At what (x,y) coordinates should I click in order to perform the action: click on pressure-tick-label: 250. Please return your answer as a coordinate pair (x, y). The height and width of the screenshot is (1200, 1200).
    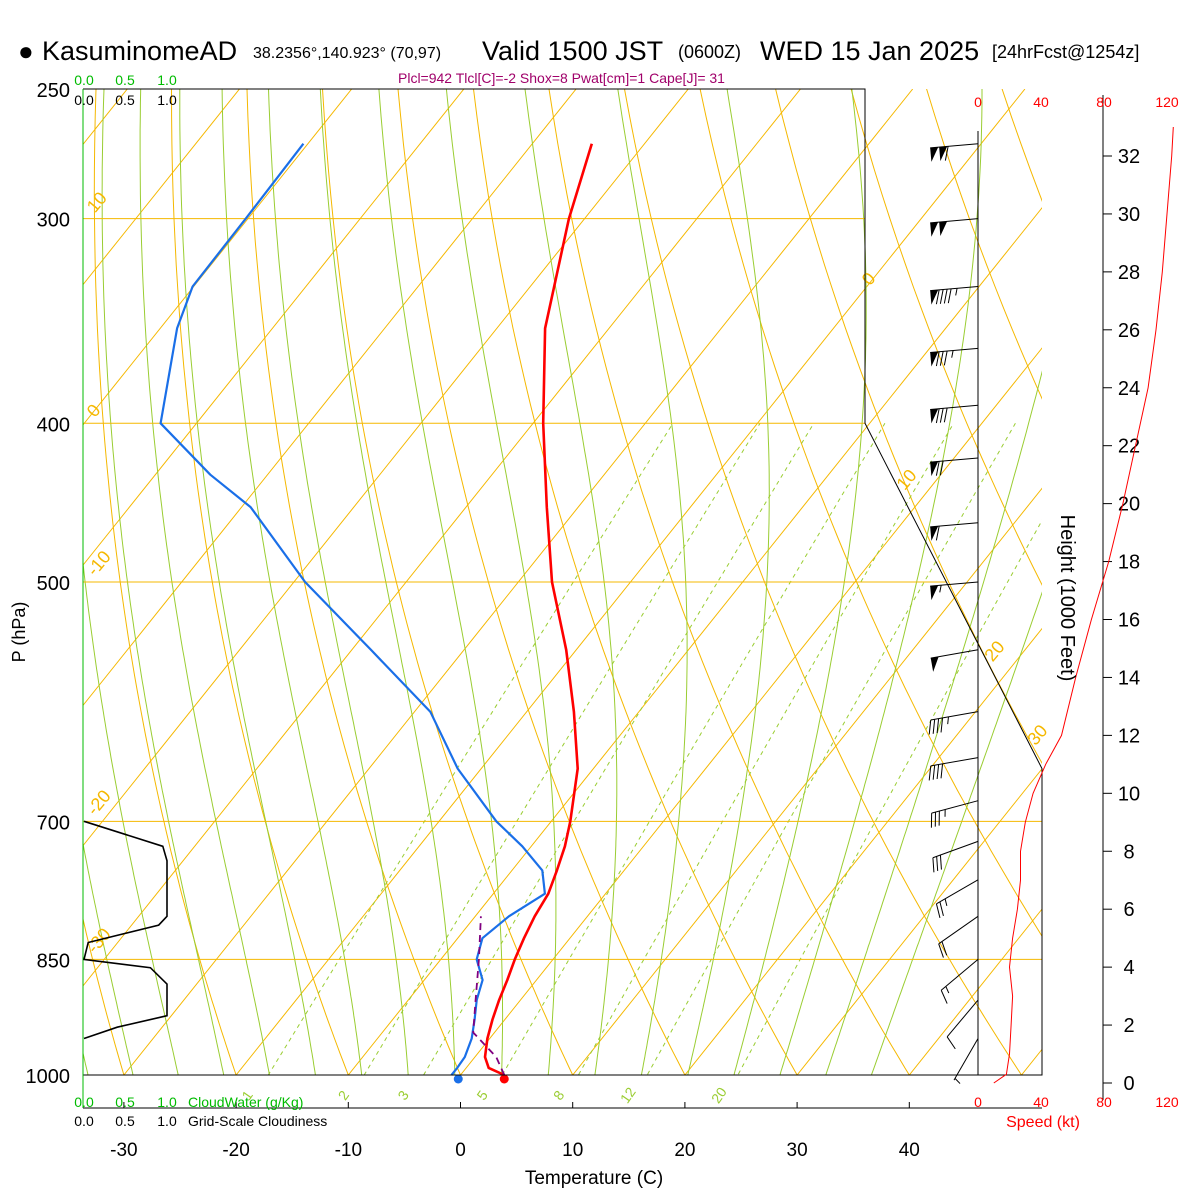
    Looking at the image, I should click on (53, 91).